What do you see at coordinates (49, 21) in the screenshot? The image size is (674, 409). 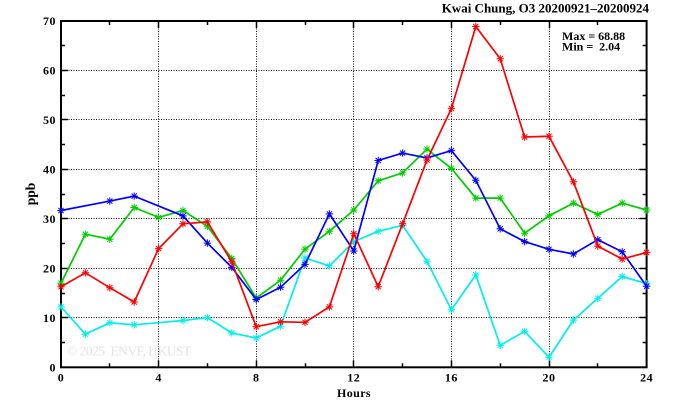 I see `svg-text: 70` at bounding box center [49, 21].